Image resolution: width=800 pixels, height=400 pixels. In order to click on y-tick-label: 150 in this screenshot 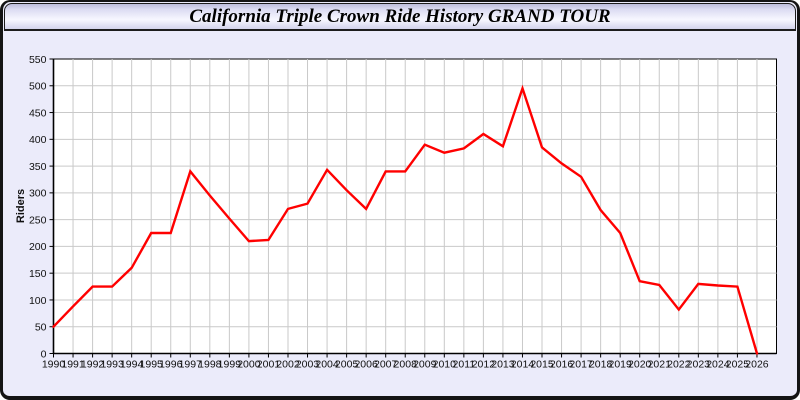, I will do `click(38, 274)`.